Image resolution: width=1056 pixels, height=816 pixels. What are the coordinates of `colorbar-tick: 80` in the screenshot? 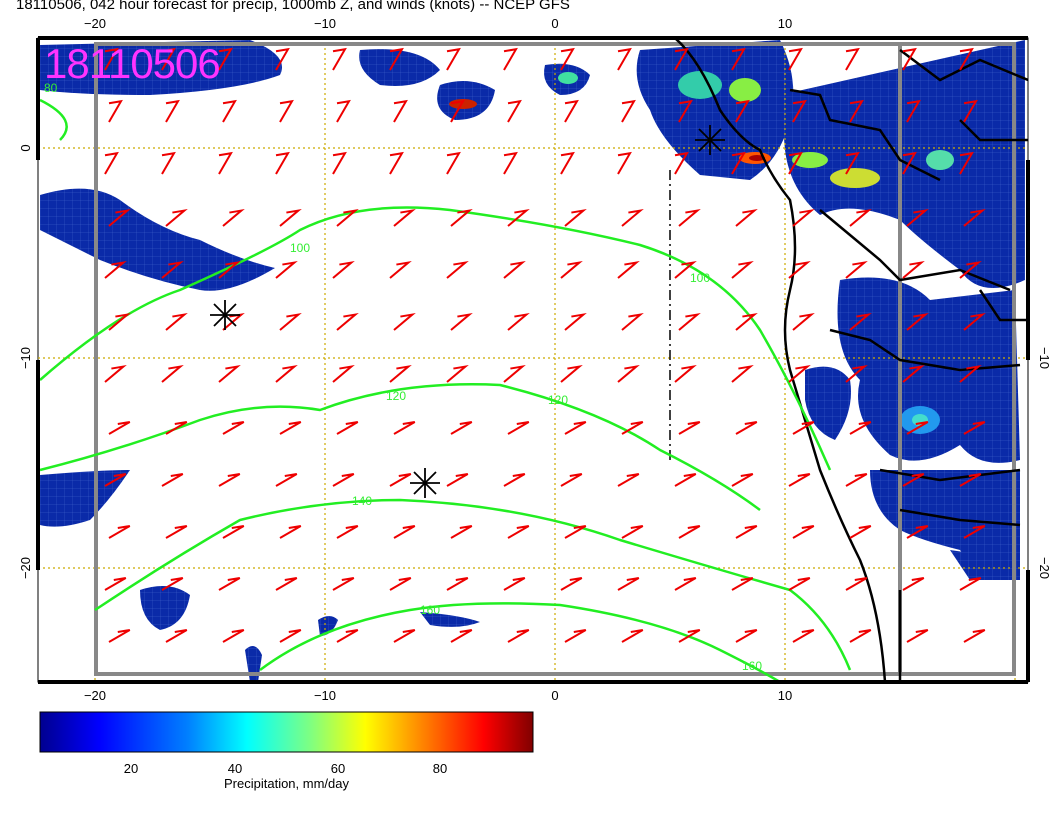 It's located at (440, 768).